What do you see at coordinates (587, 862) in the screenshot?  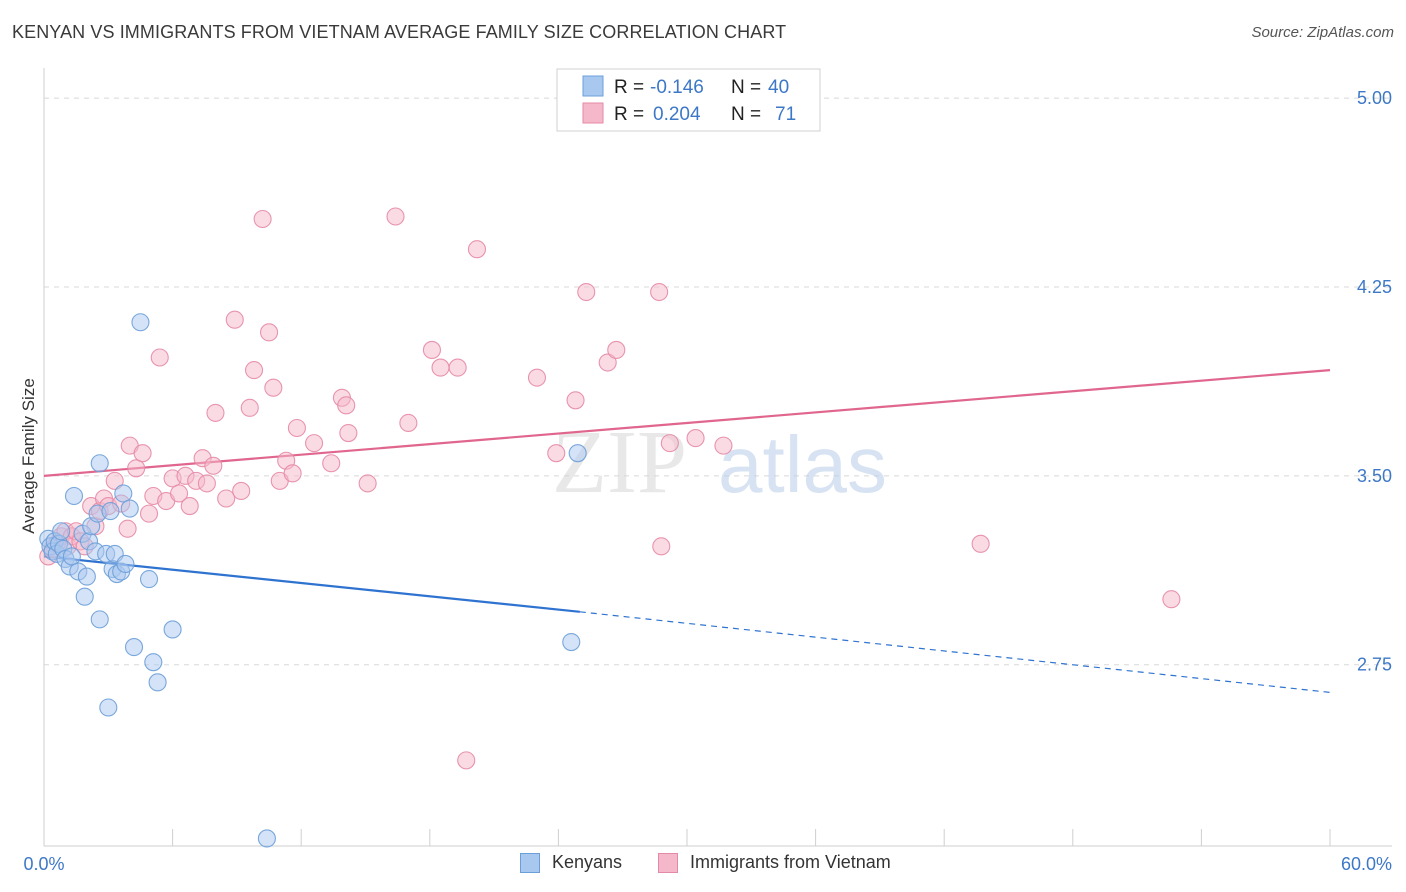 I see `legend-label-kenyans: Kenyans` at bounding box center [587, 862].